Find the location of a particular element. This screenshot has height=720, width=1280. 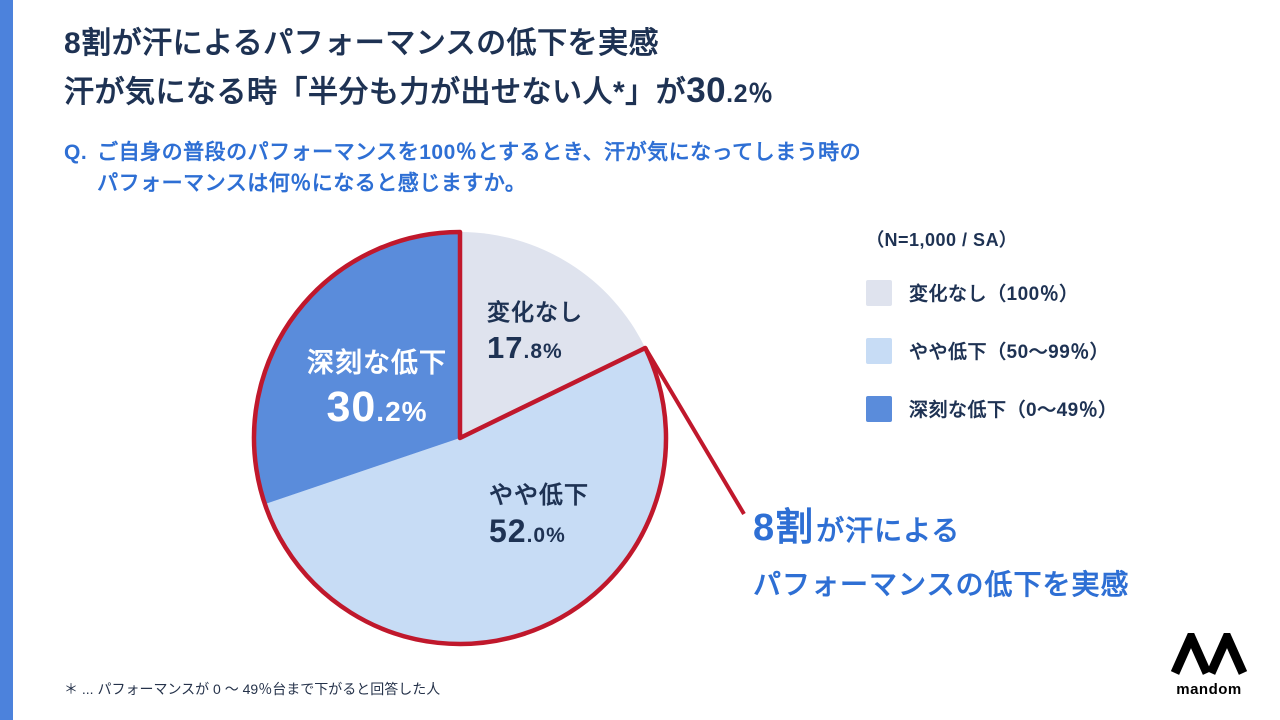

legend-item-slight-decline: やや低下（50〜99％） is located at coordinates (992, 350).